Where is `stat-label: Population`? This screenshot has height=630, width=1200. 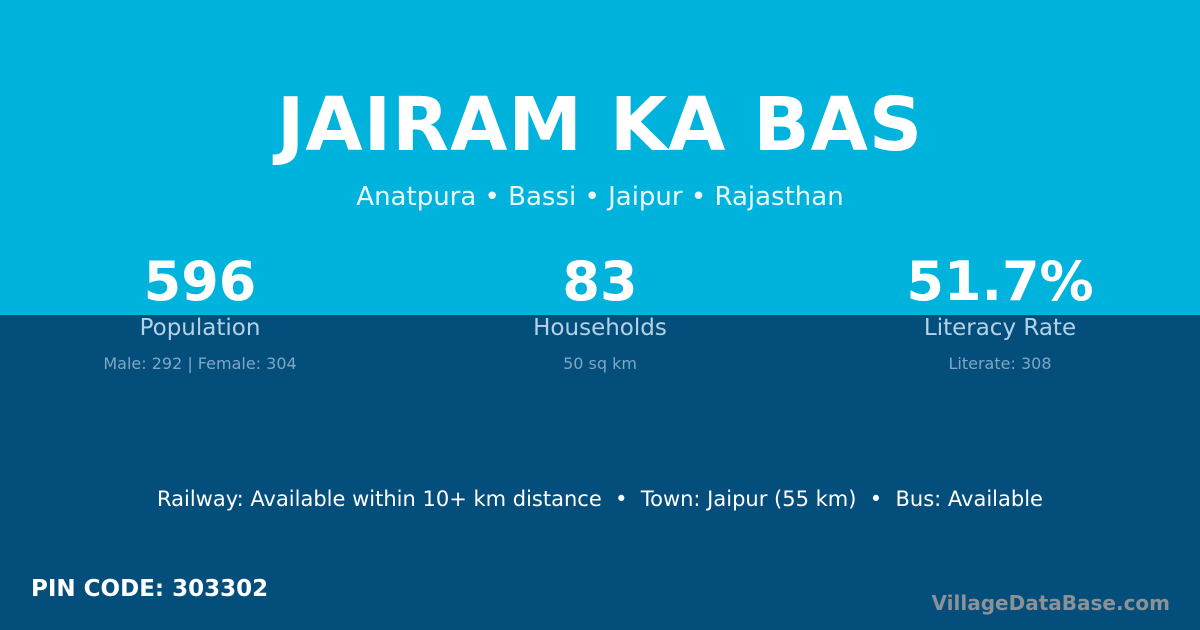 stat-label: Population is located at coordinates (200, 328).